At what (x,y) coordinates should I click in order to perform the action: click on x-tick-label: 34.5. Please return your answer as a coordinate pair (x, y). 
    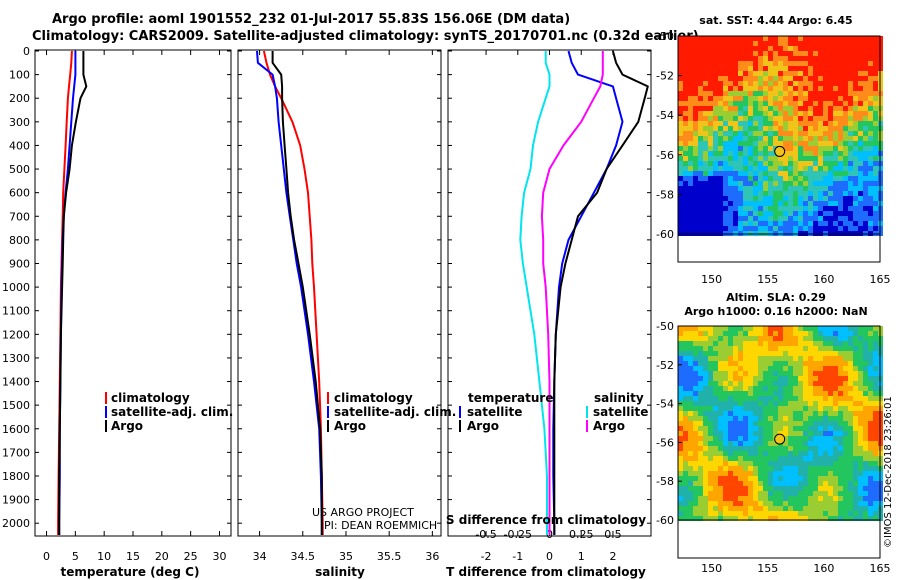
    Looking at the image, I should click on (303, 556).